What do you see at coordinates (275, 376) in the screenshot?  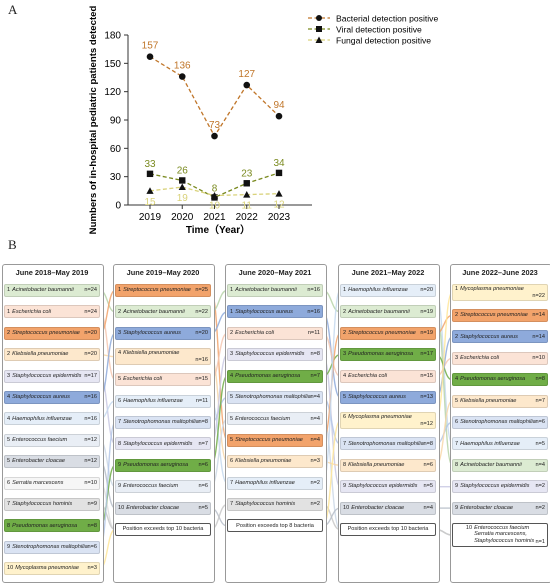 I see `ranking-box: 4 Pseudomonas aeruginosa n=7` at bounding box center [275, 376].